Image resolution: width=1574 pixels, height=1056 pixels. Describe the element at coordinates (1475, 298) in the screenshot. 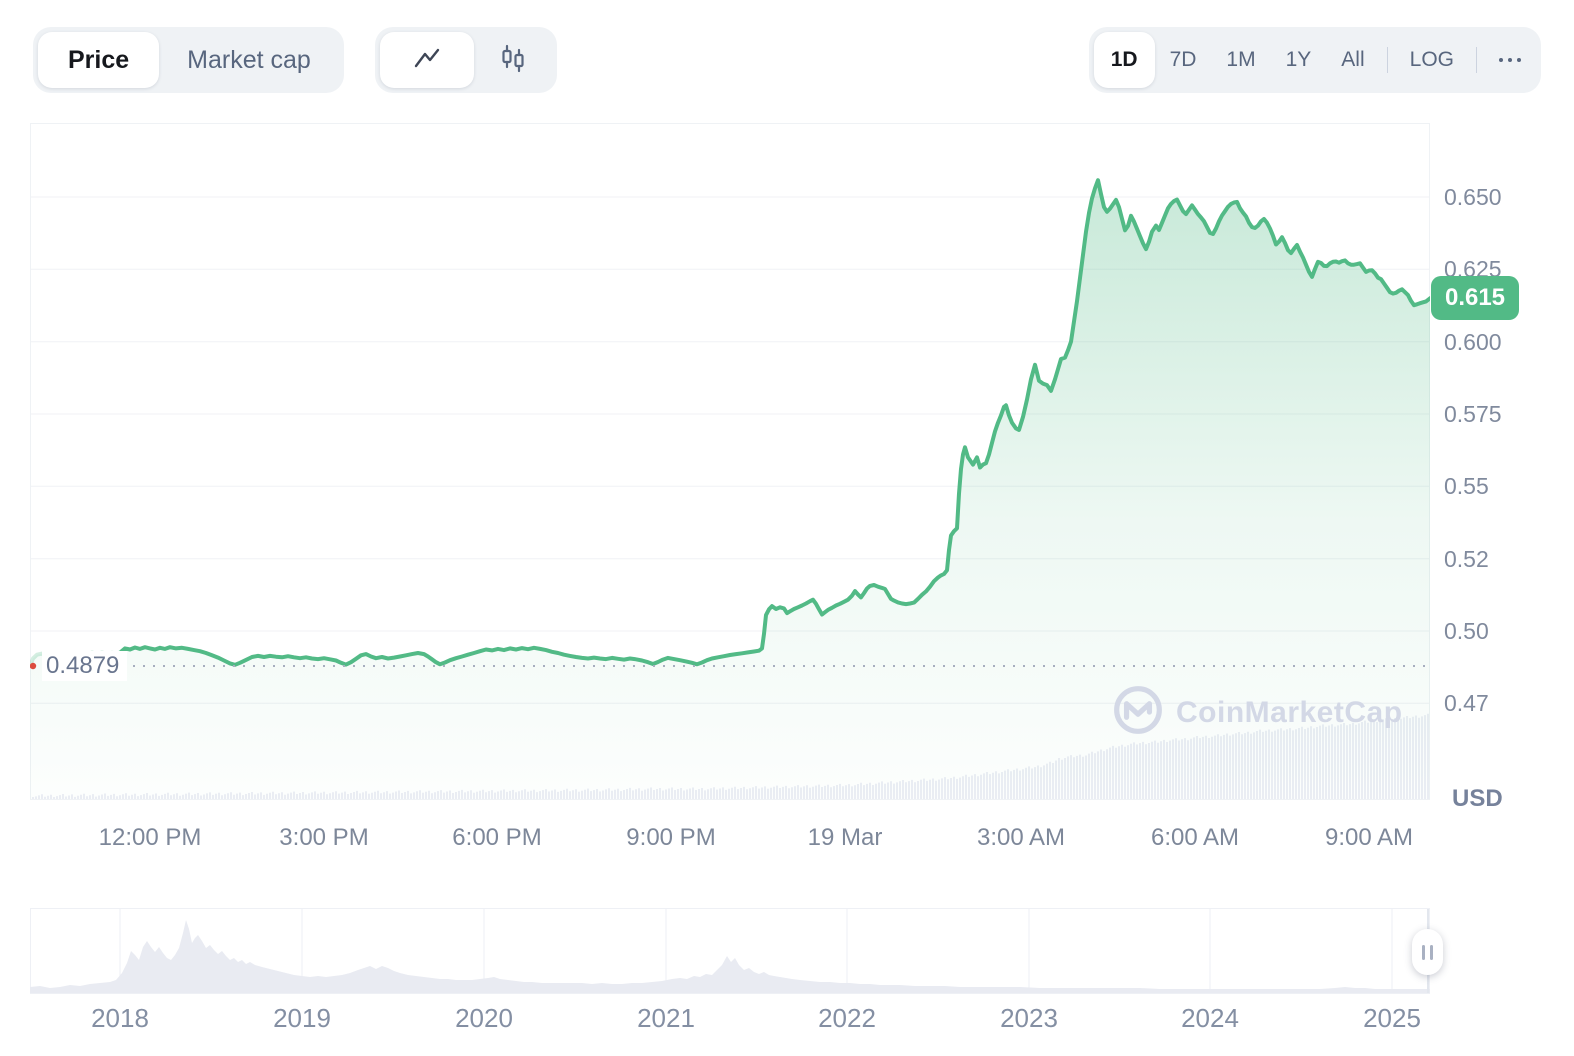

I see `current-price-badge: 0.615` at that location.